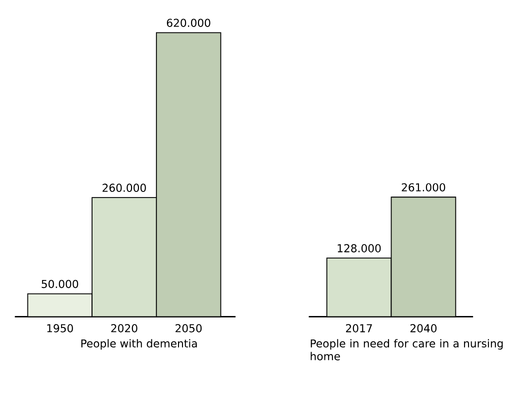  Describe the element at coordinates (124, 328) in the screenshot. I see `x-tick-label: 2020` at that location.